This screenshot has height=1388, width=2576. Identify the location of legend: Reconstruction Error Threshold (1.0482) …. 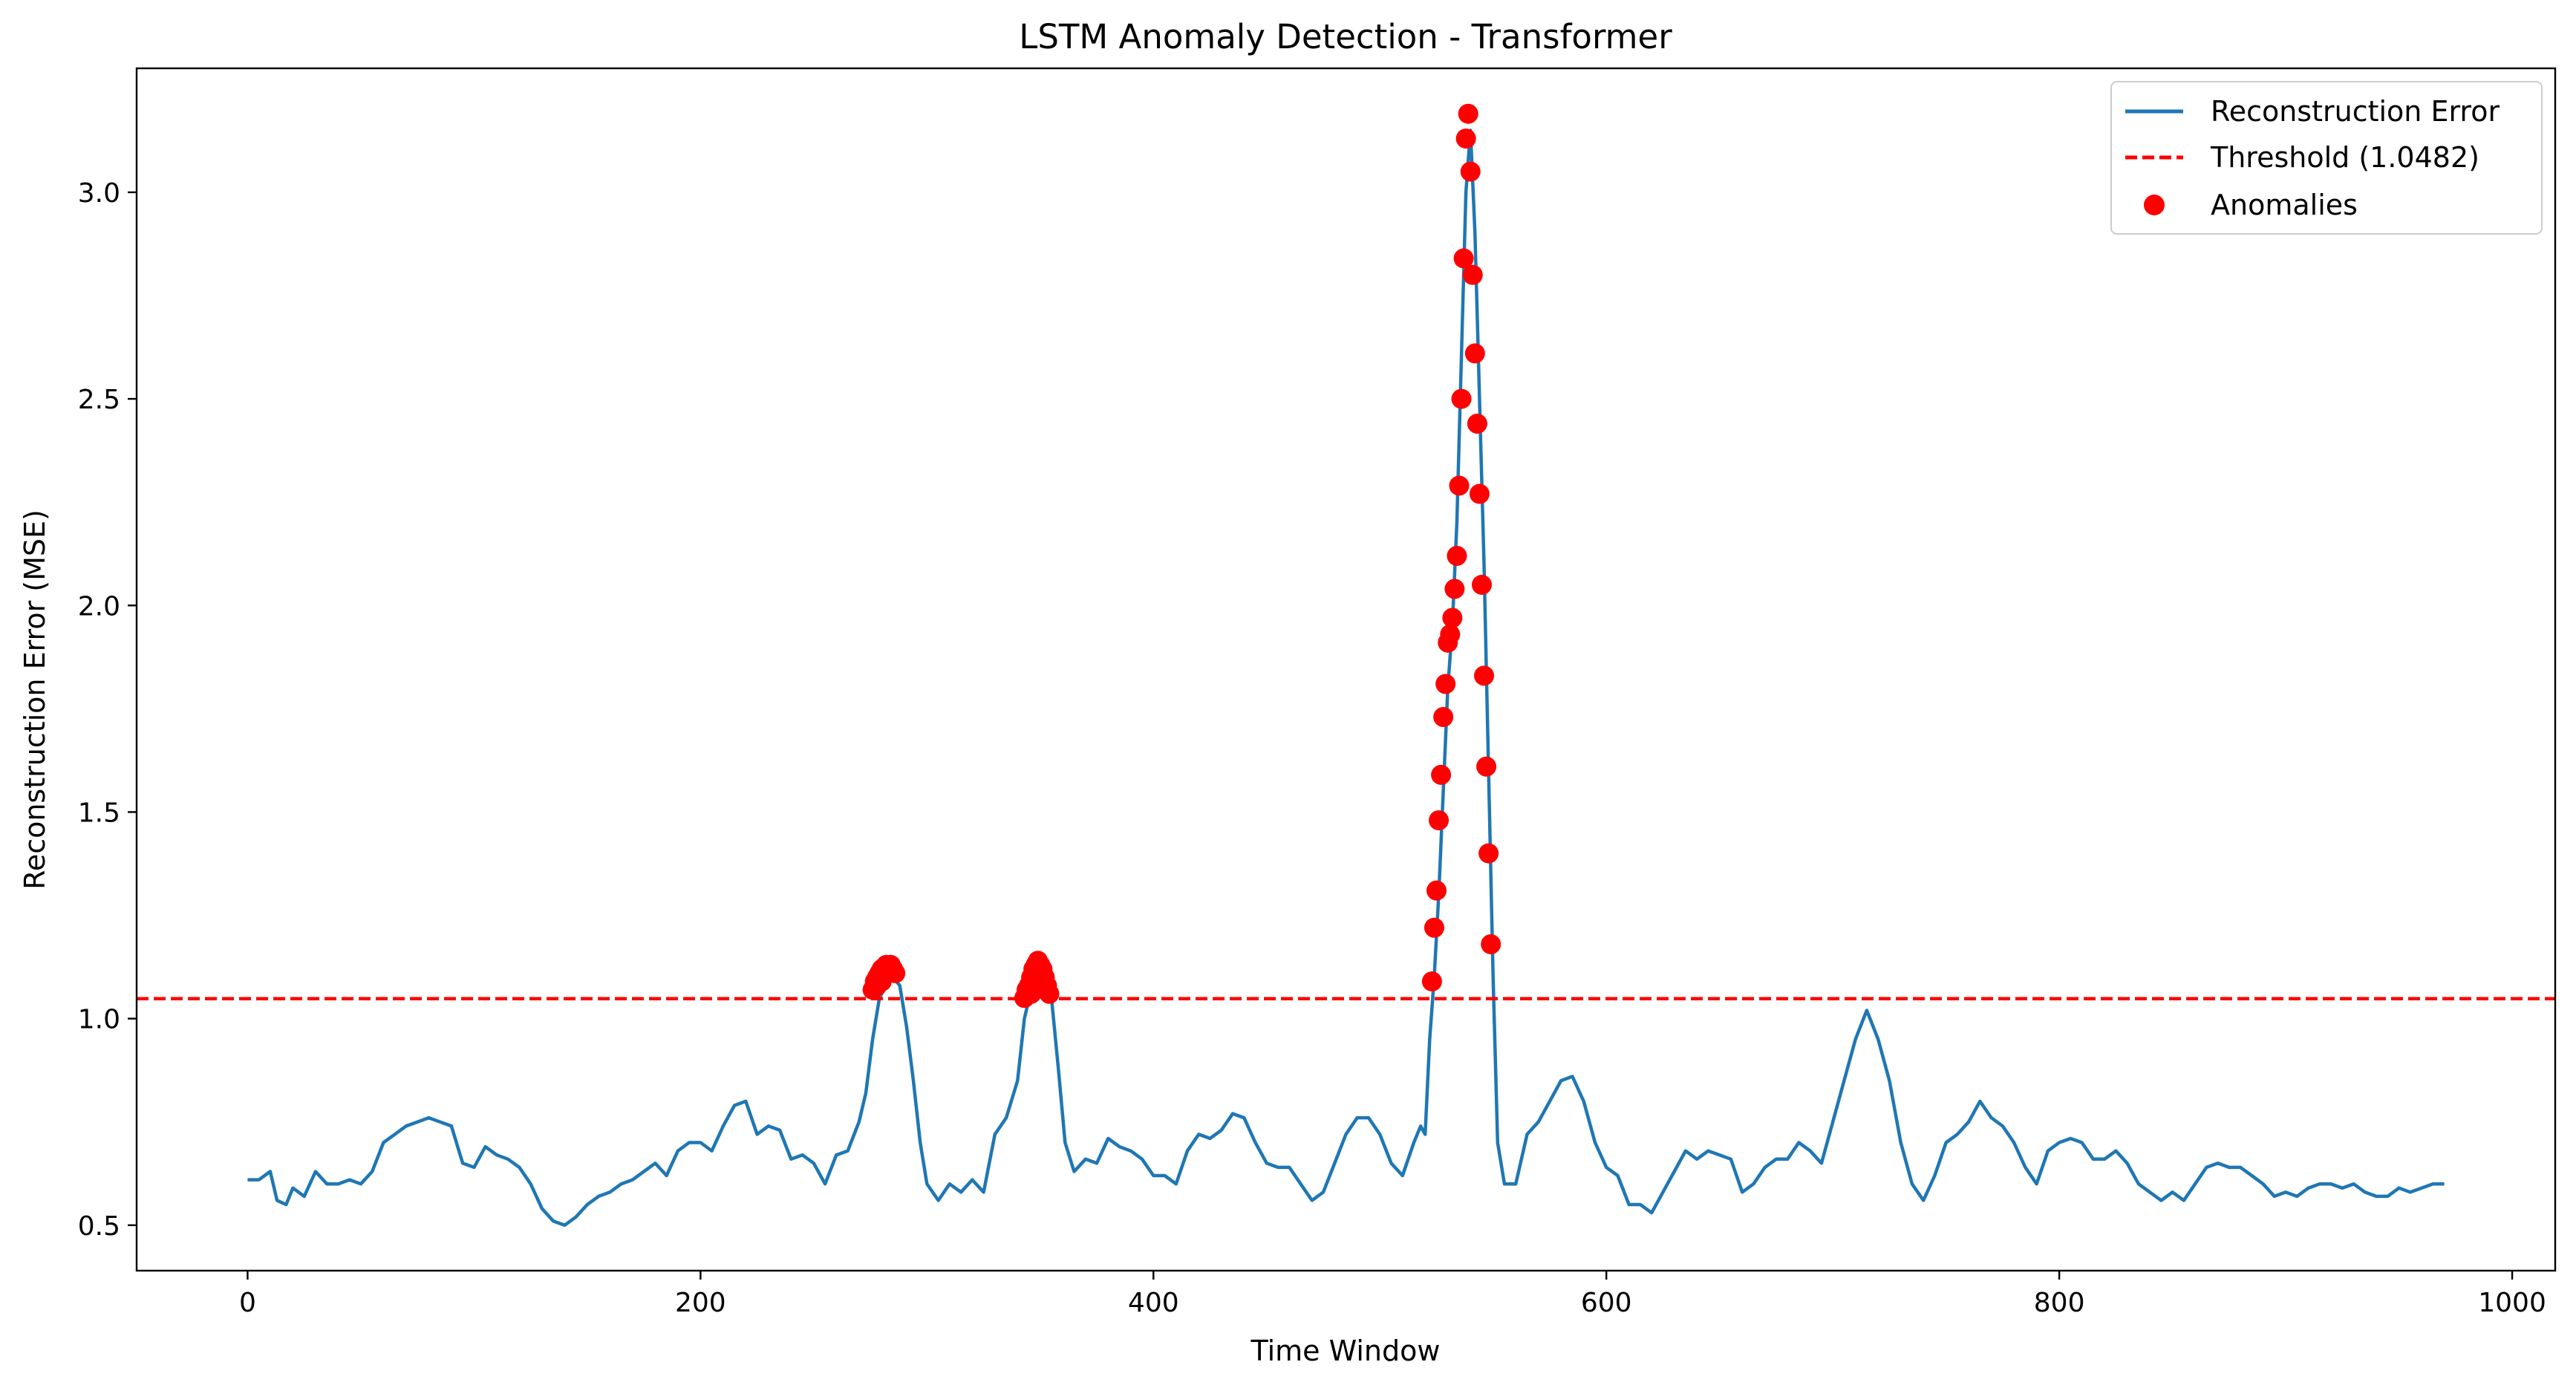
(2326, 158).